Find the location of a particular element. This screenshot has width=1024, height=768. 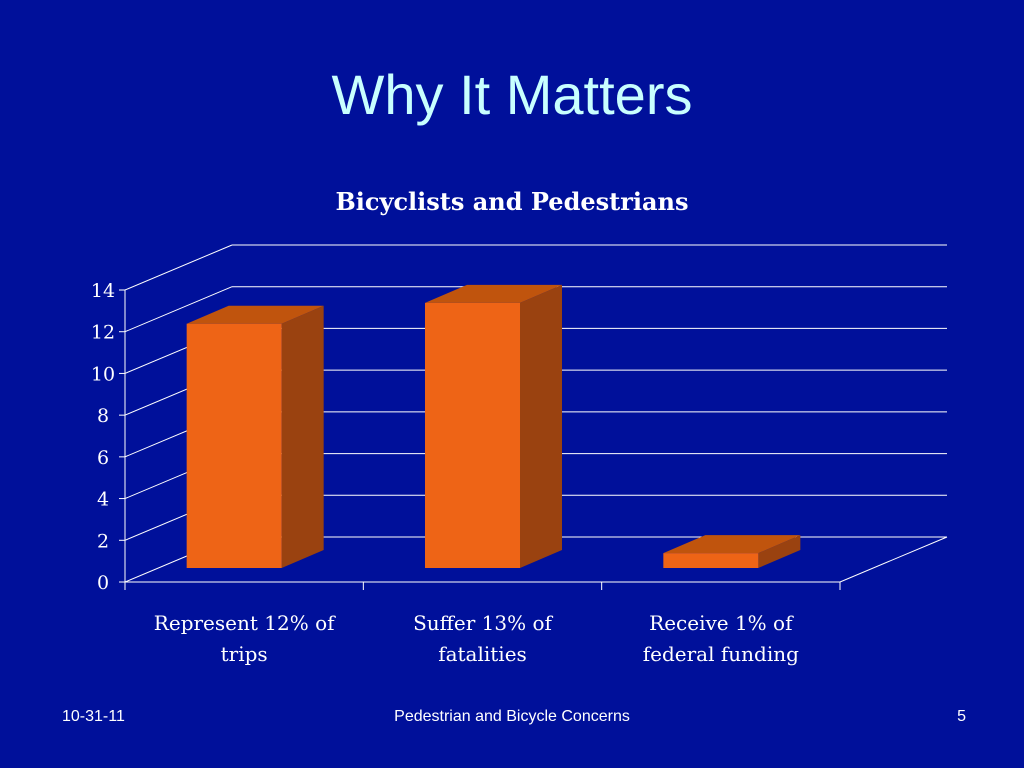

category-label-line: Represent 12% of is located at coordinates (245, 623).